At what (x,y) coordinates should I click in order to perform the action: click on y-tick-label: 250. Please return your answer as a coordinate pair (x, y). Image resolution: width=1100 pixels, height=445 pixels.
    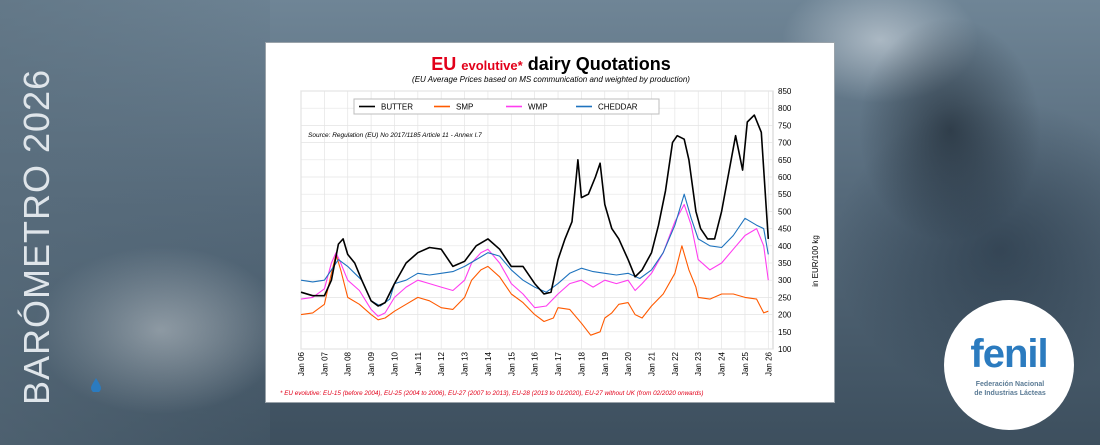
    Looking at the image, I should click on (785, 297).